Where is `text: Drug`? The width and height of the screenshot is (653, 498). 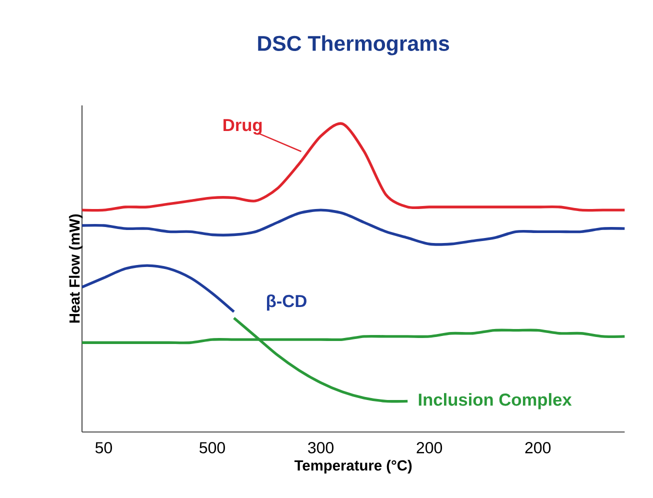
text: Drug is located at coordinates (243, 127).